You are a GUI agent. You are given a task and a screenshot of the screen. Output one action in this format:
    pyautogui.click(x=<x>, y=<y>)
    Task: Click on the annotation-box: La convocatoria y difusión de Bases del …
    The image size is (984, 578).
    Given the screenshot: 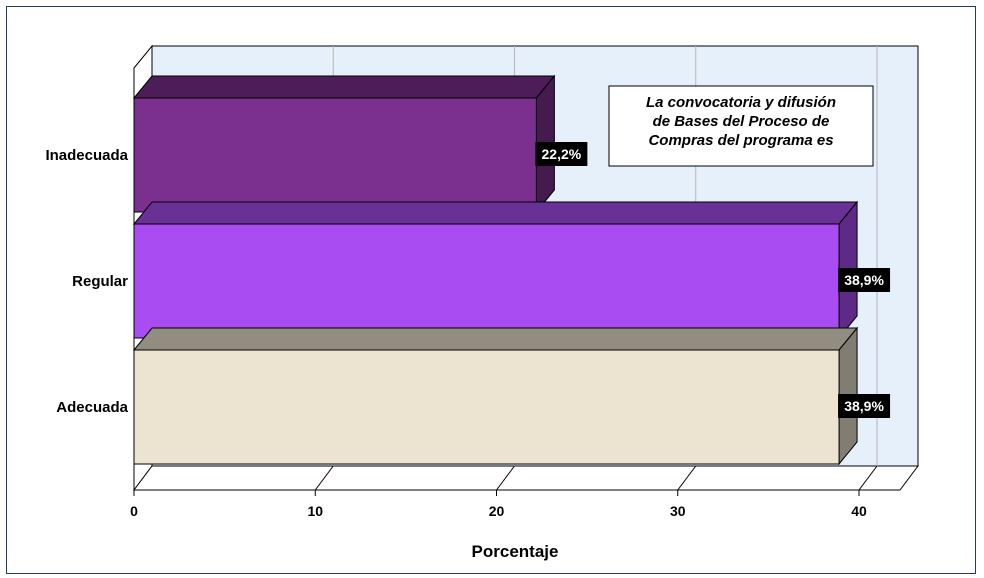 What is the action you would take?
    pyautogui.click(x=741, y=126)
    